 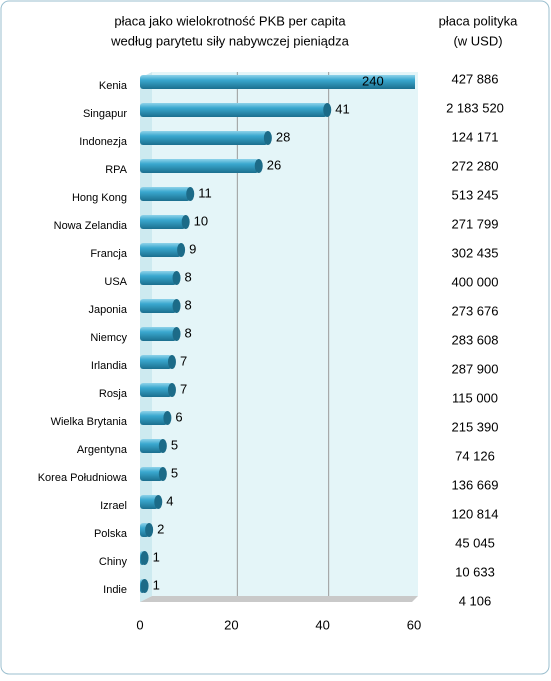 What do you see at coordinates (414, 624) in the screenshot?
I see `x-tick-label: 60` at bounding box center [414, 624].